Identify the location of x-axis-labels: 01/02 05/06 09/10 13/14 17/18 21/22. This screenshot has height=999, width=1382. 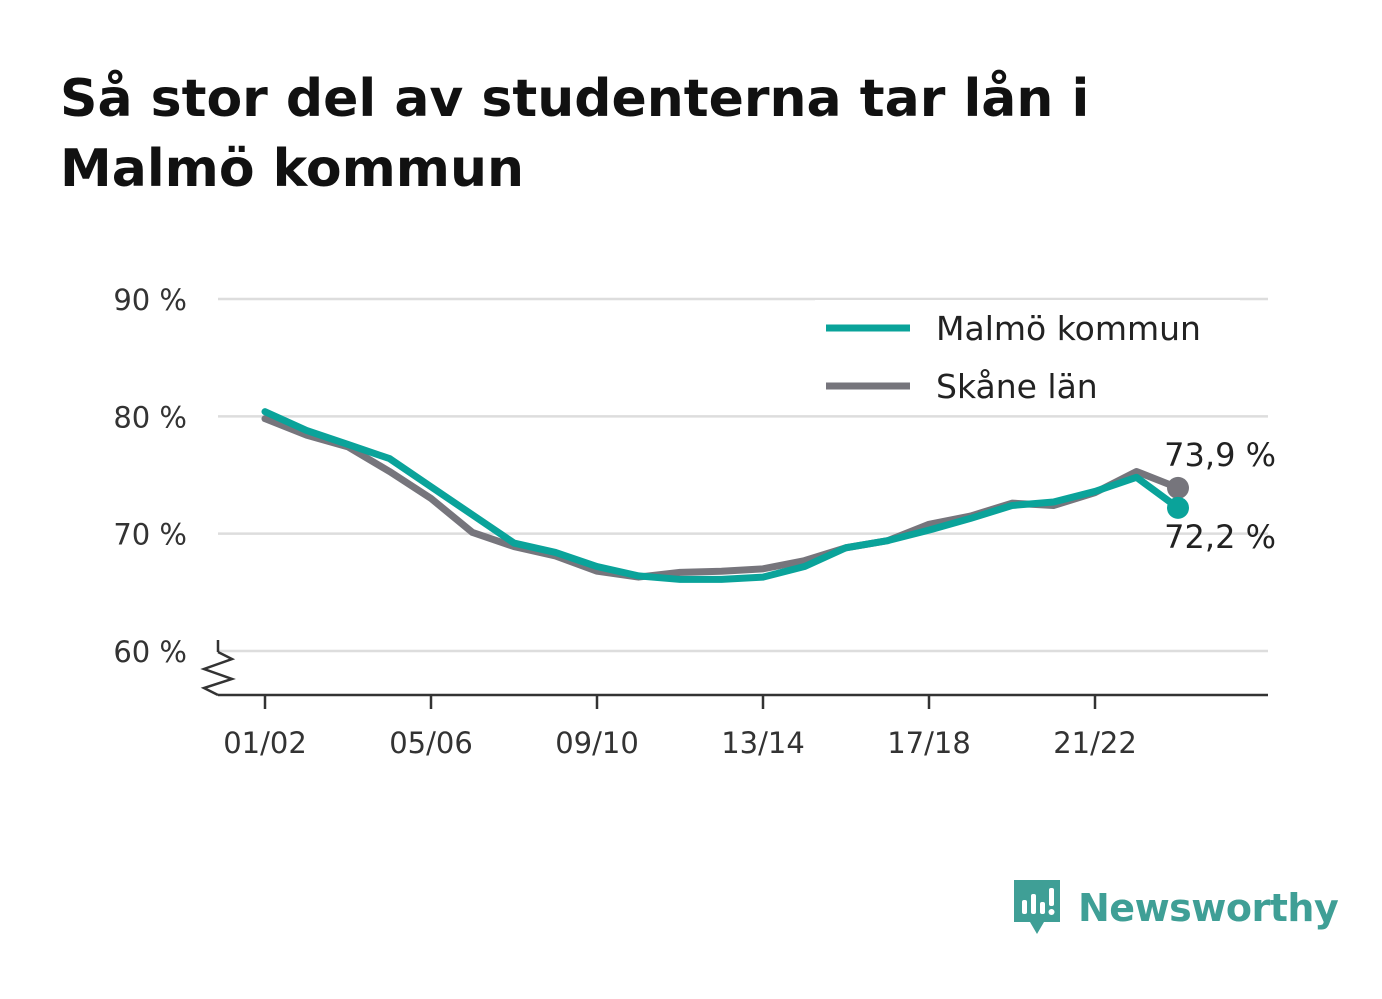
(680, 727).